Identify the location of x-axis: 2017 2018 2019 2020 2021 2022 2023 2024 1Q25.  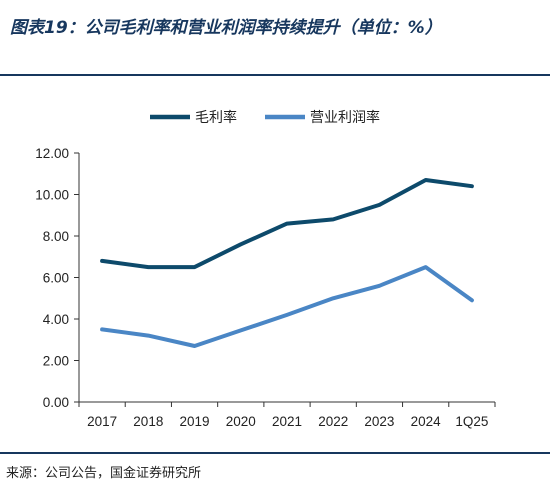
(287, 415).